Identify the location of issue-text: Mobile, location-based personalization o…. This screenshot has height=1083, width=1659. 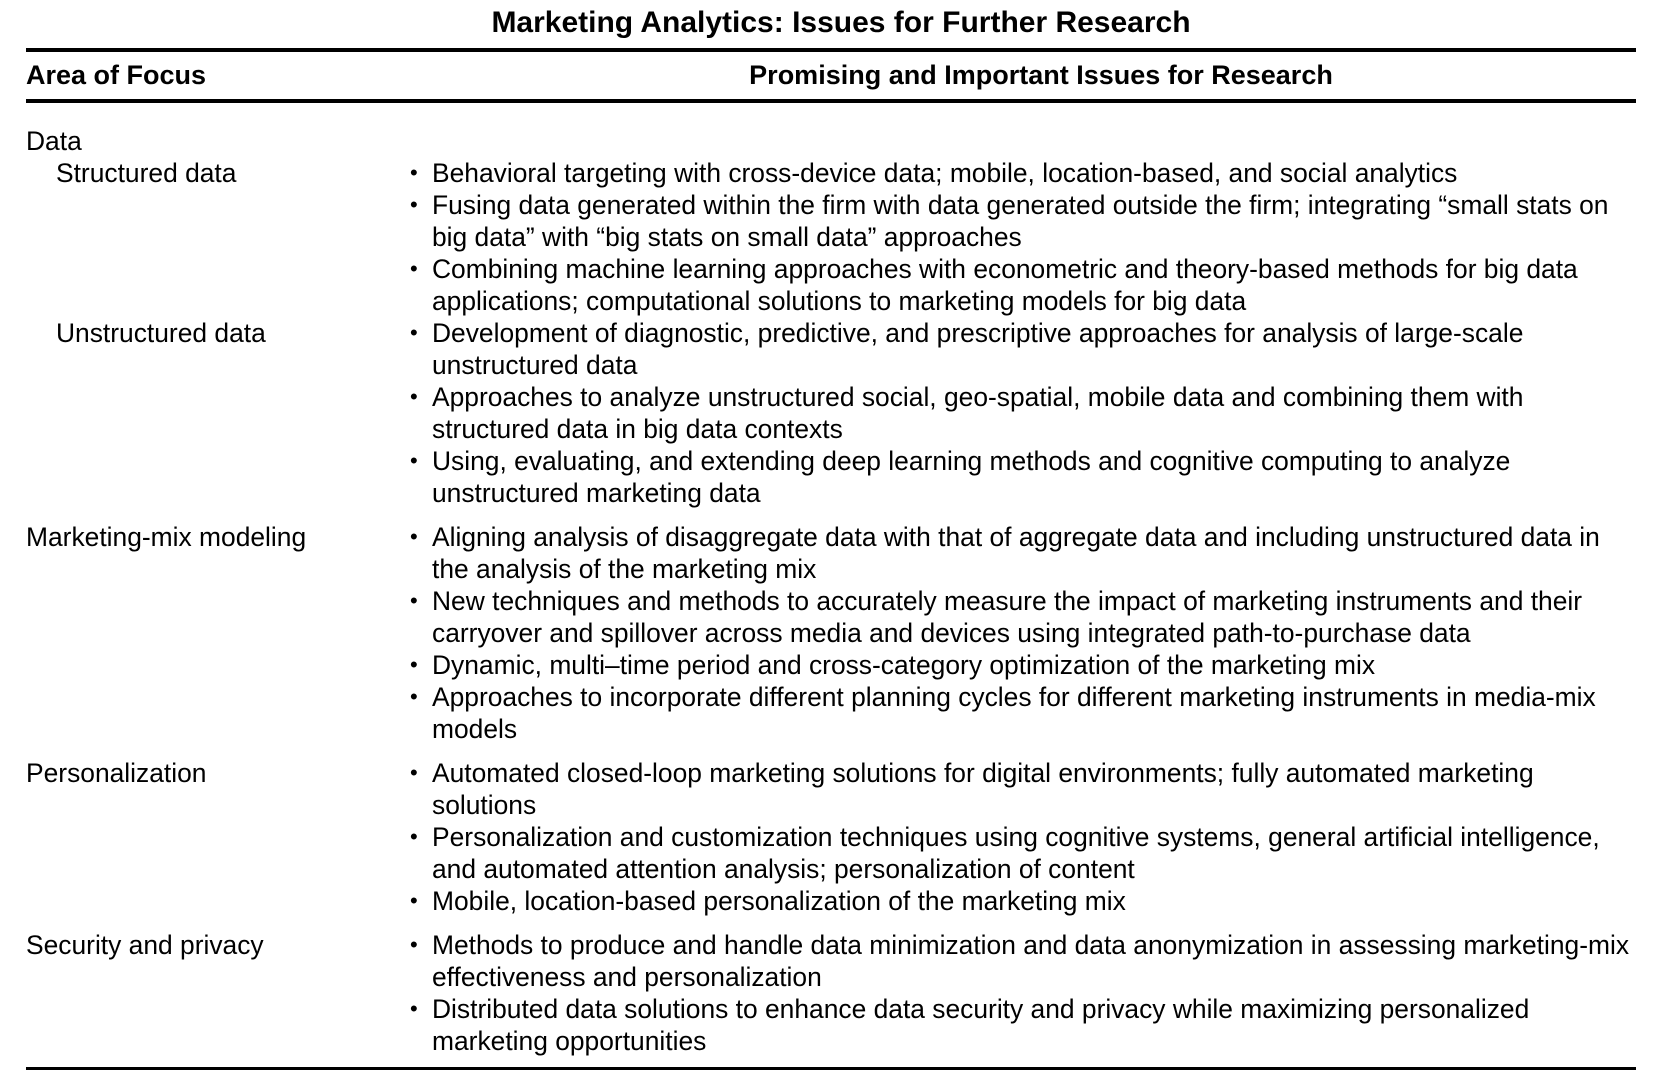
(779, 901).